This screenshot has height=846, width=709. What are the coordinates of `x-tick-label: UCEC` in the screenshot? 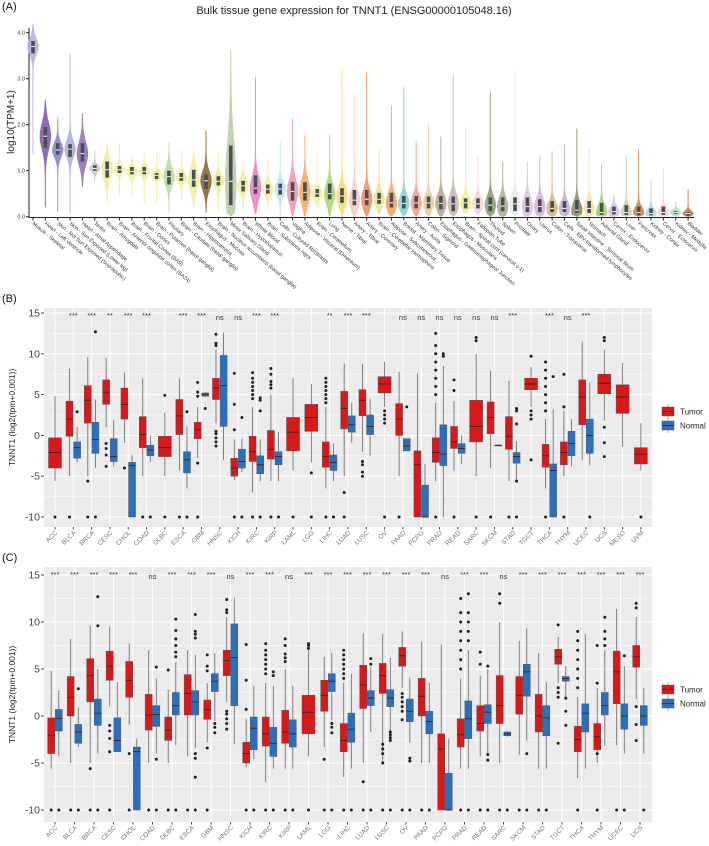 It's located at (581, 538).